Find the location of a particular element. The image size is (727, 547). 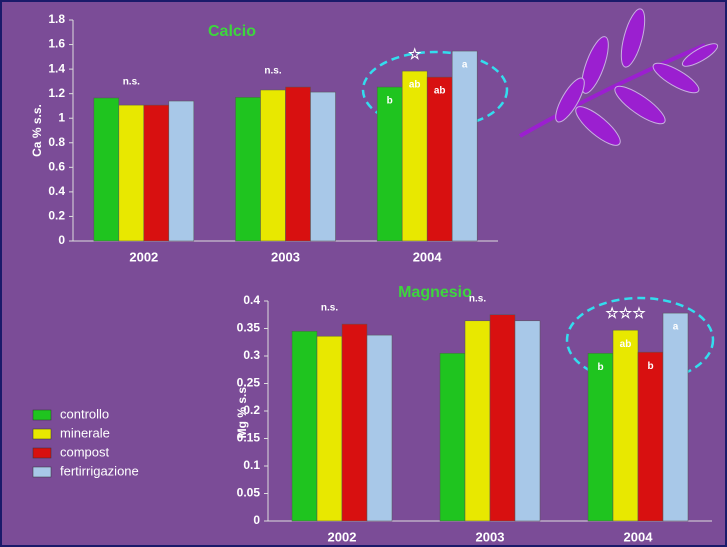

highlight-ellipse is located at coordinates (435, 90).